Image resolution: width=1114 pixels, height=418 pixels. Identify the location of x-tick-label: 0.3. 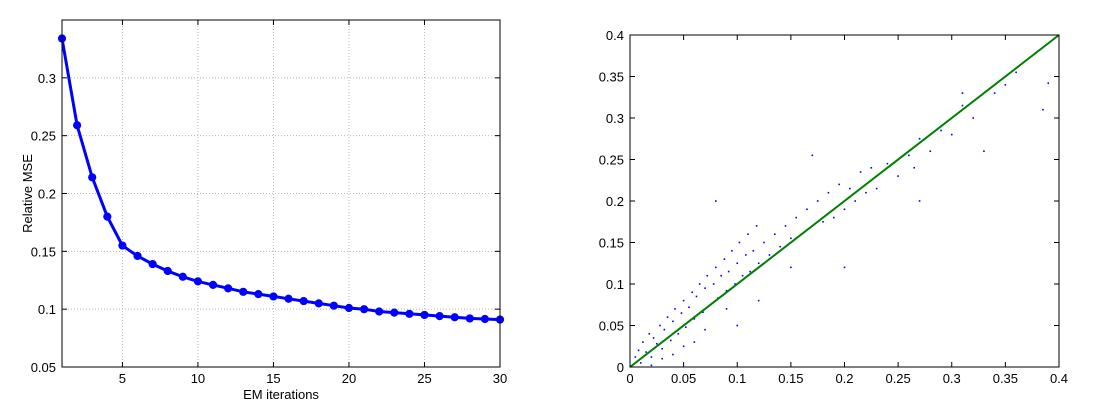
(952, 378).